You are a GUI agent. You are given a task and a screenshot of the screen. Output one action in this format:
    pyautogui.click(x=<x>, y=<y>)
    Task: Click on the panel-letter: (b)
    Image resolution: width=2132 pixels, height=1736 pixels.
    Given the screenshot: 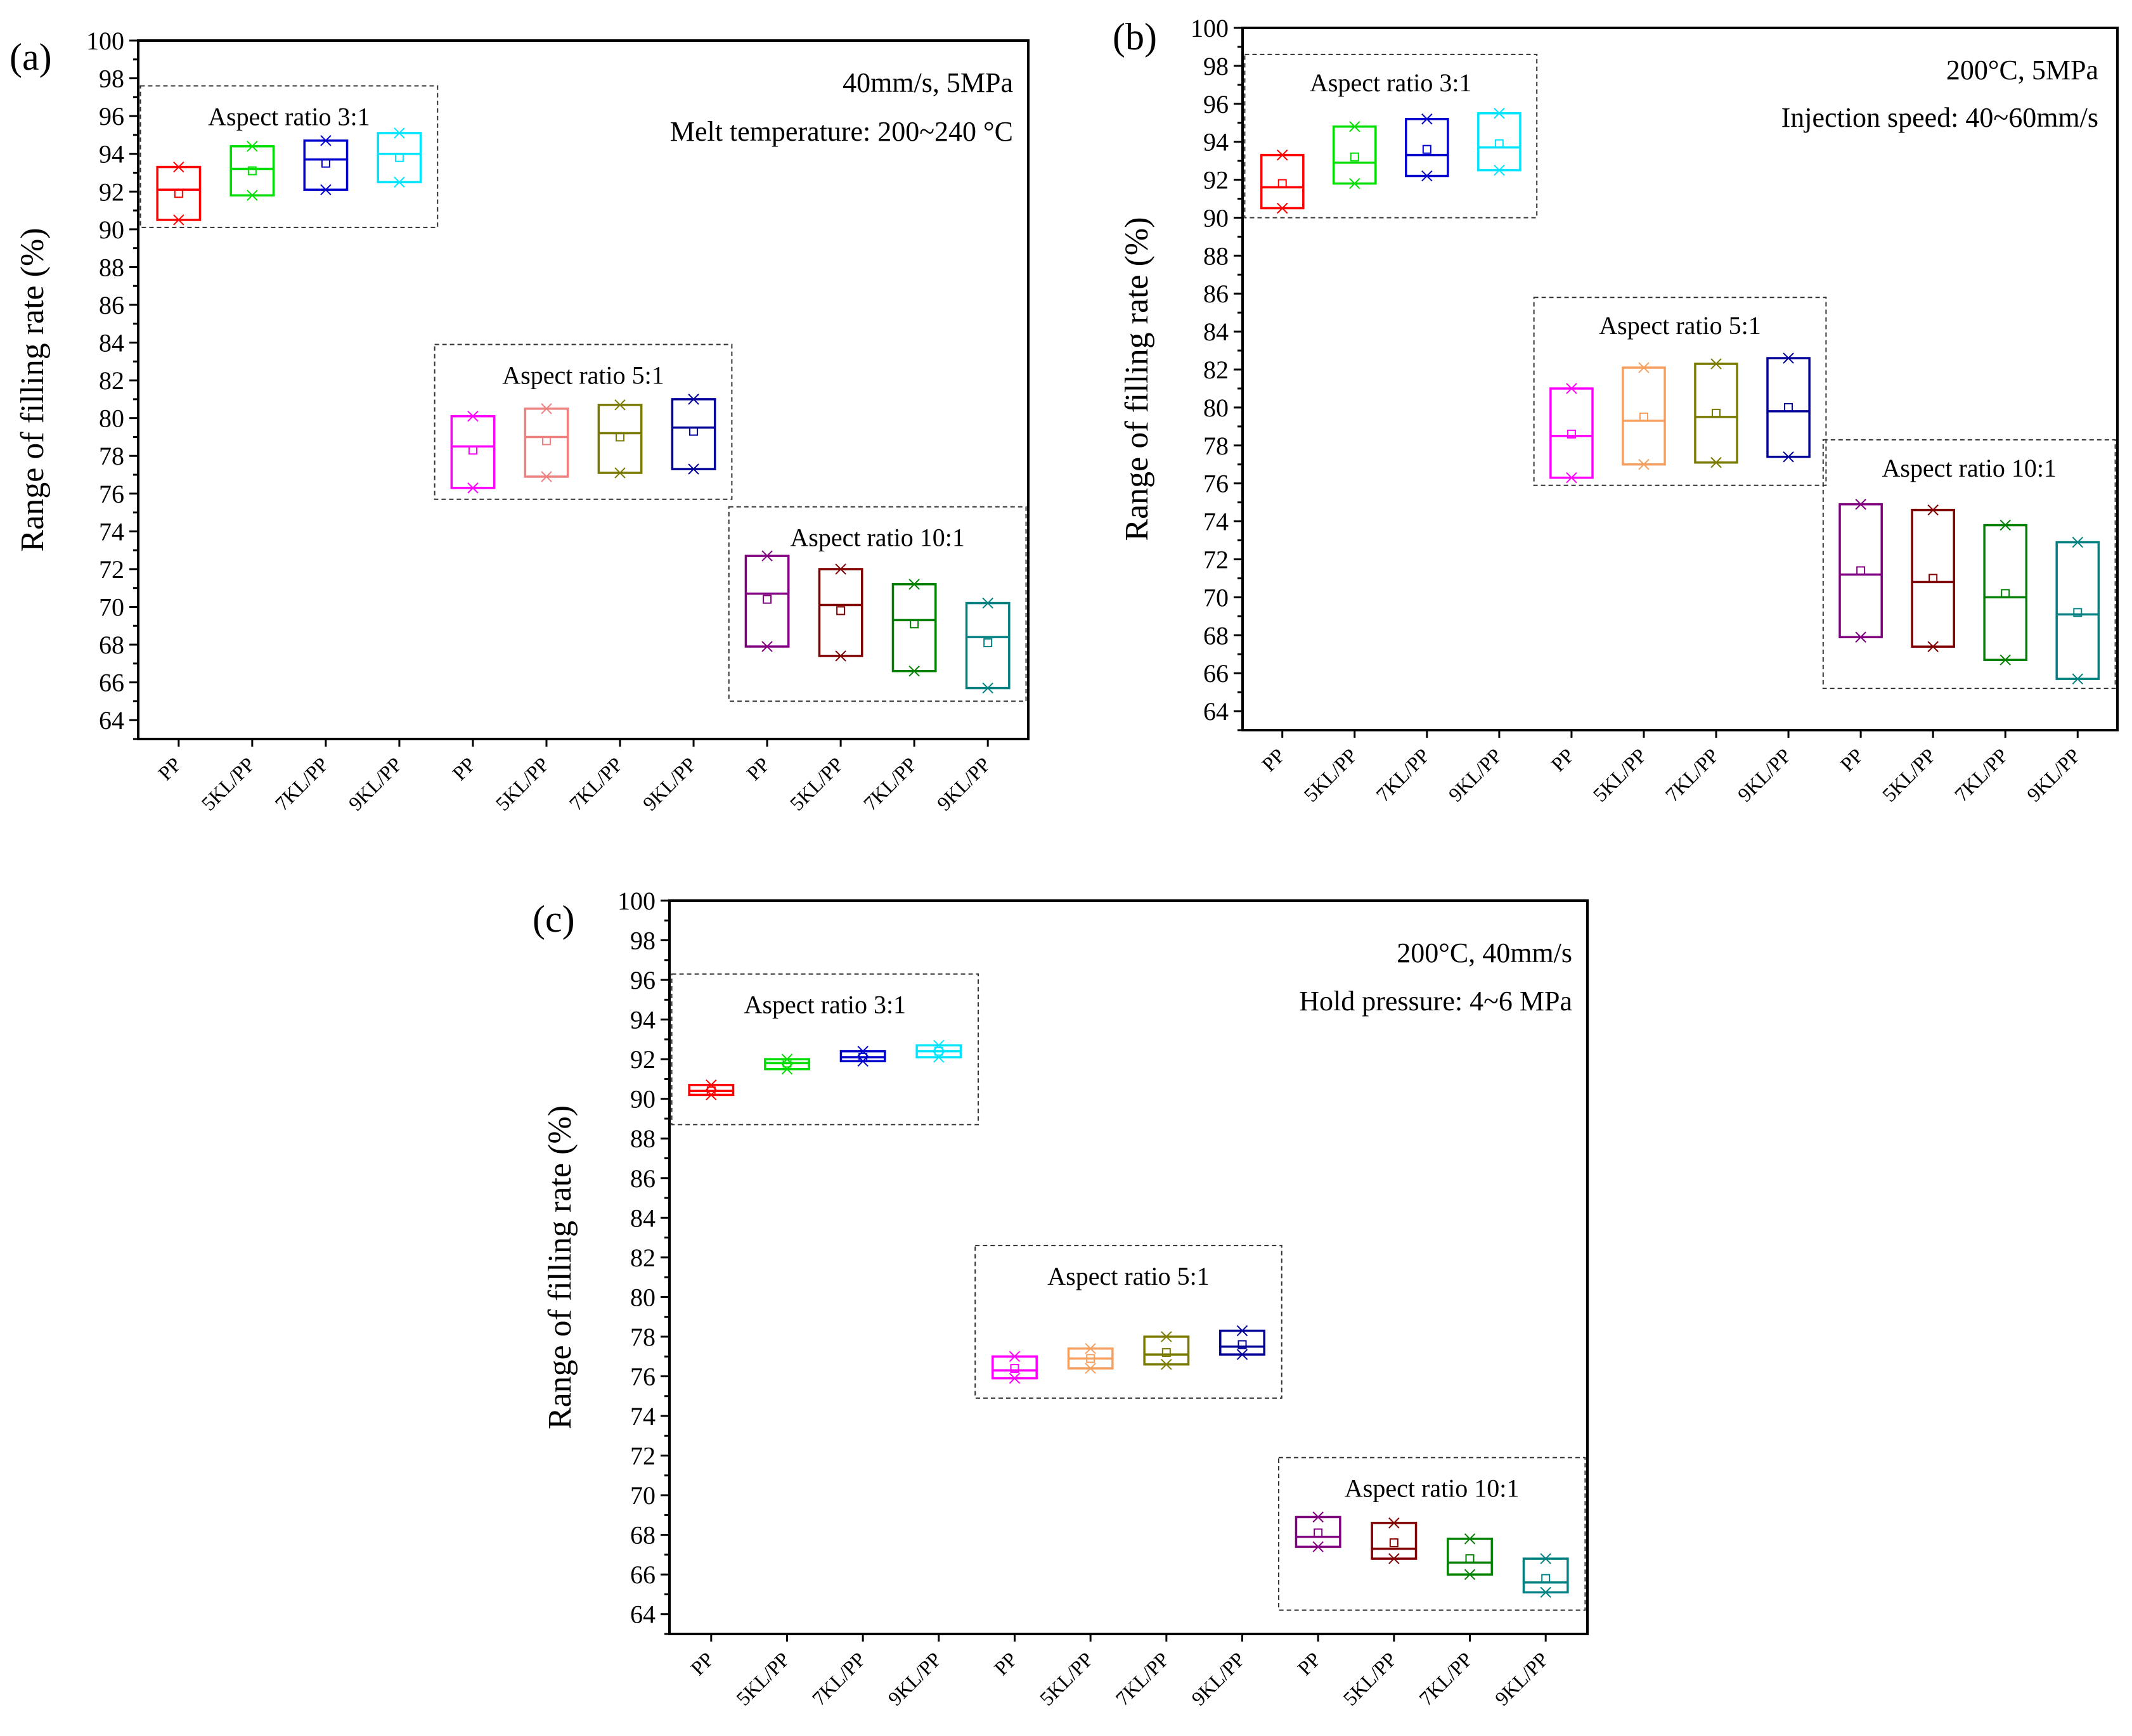 What is the action you would take?
    pyautogui.click(x=1135, y=37)
    